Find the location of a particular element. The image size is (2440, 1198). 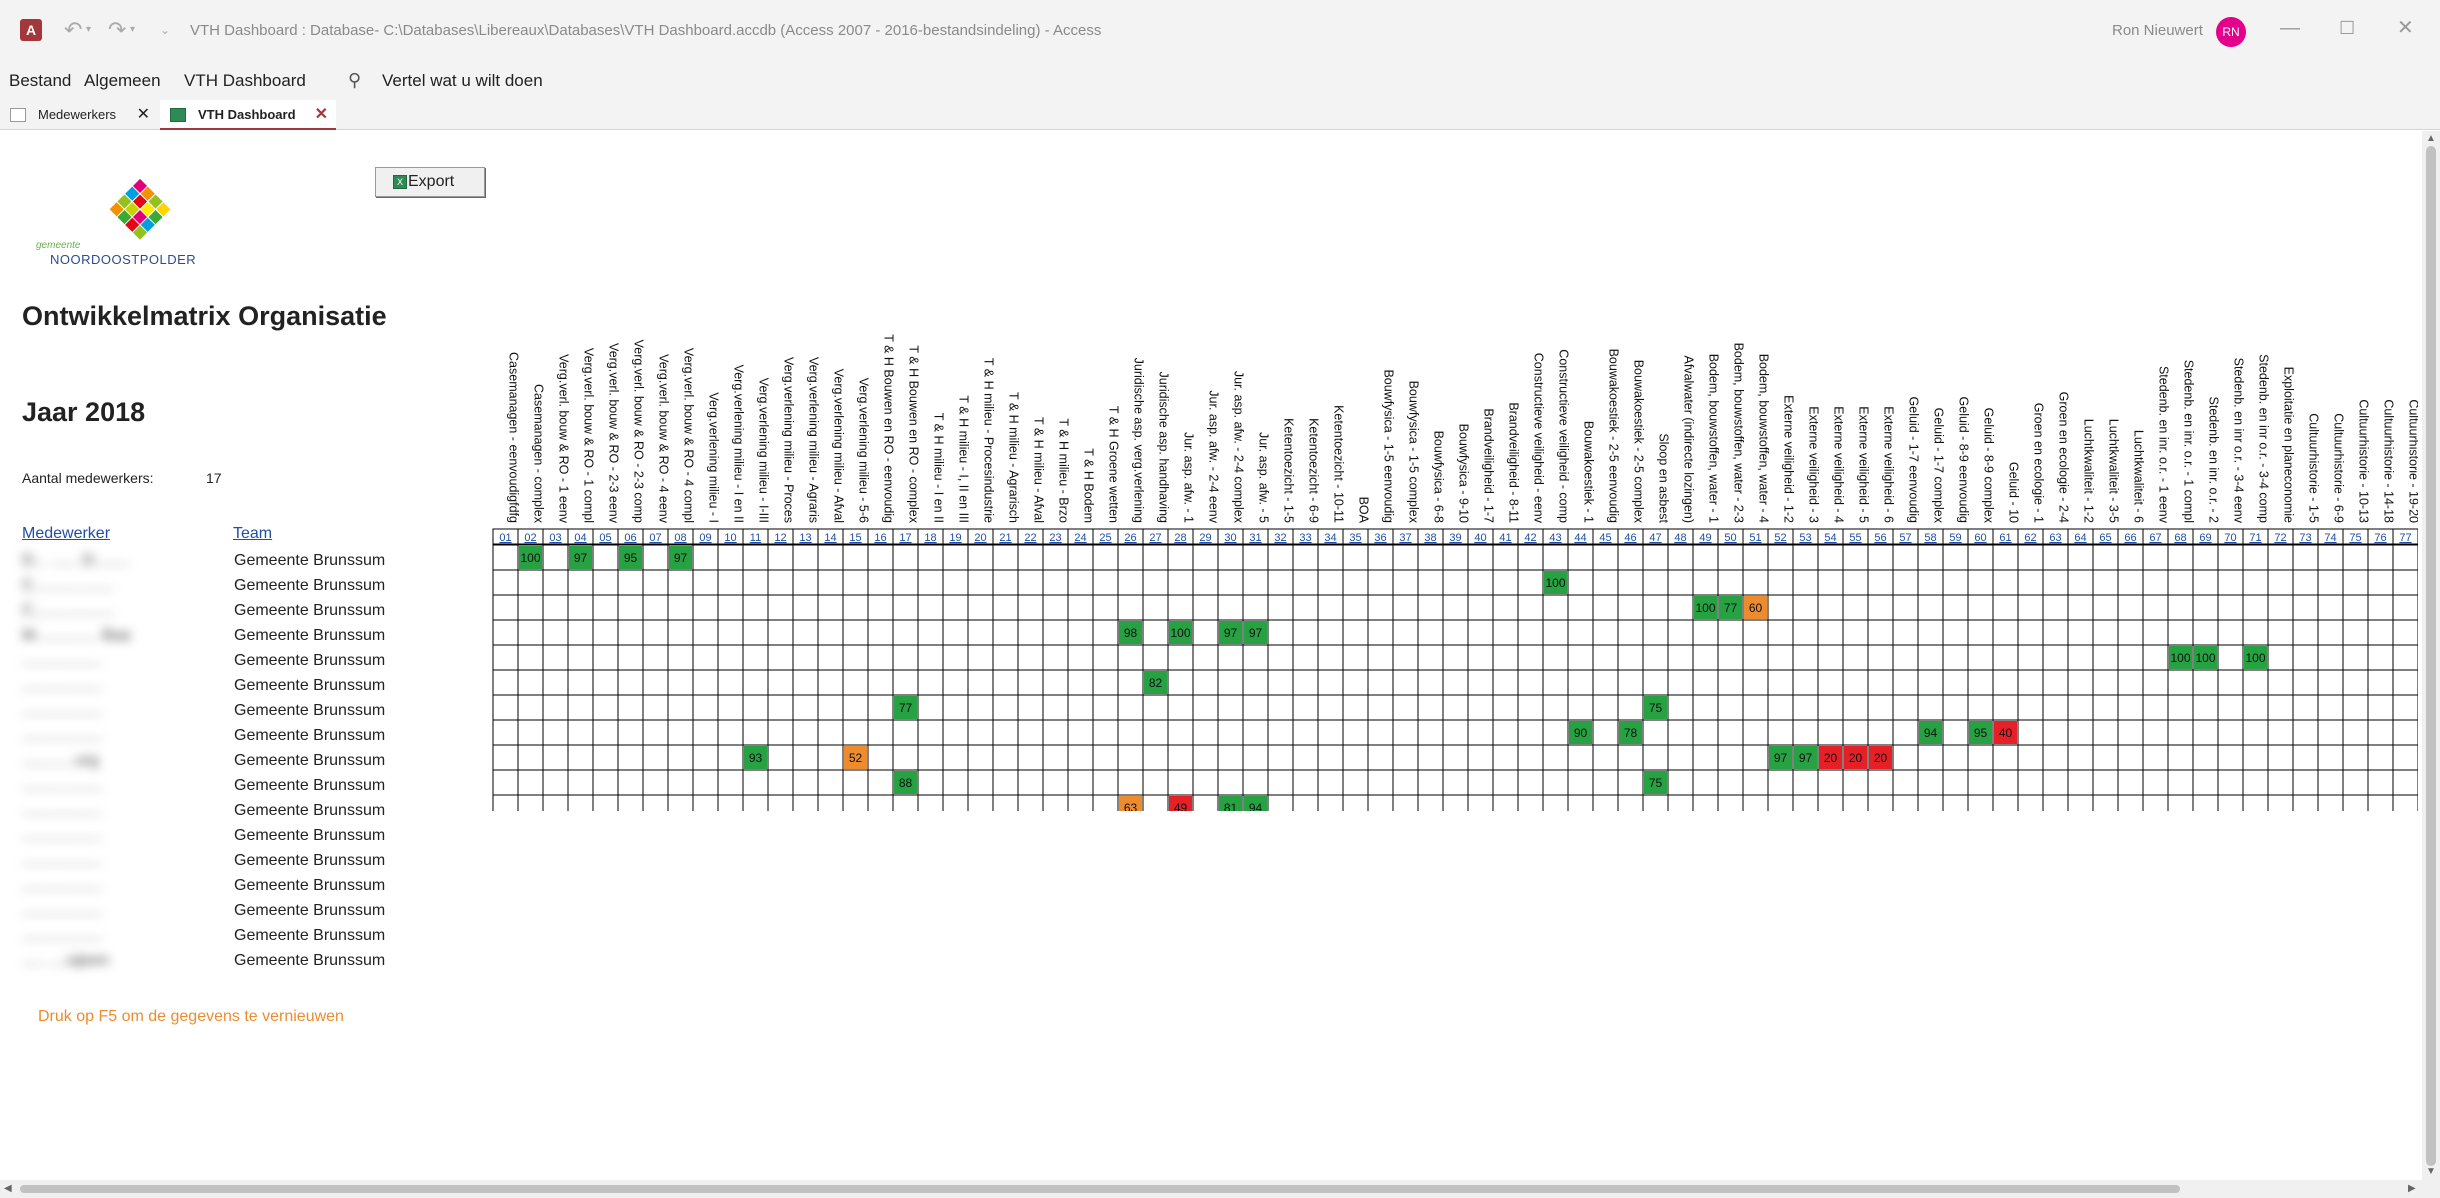

column-number-link: 72 is located at coordinates (2280, 538).